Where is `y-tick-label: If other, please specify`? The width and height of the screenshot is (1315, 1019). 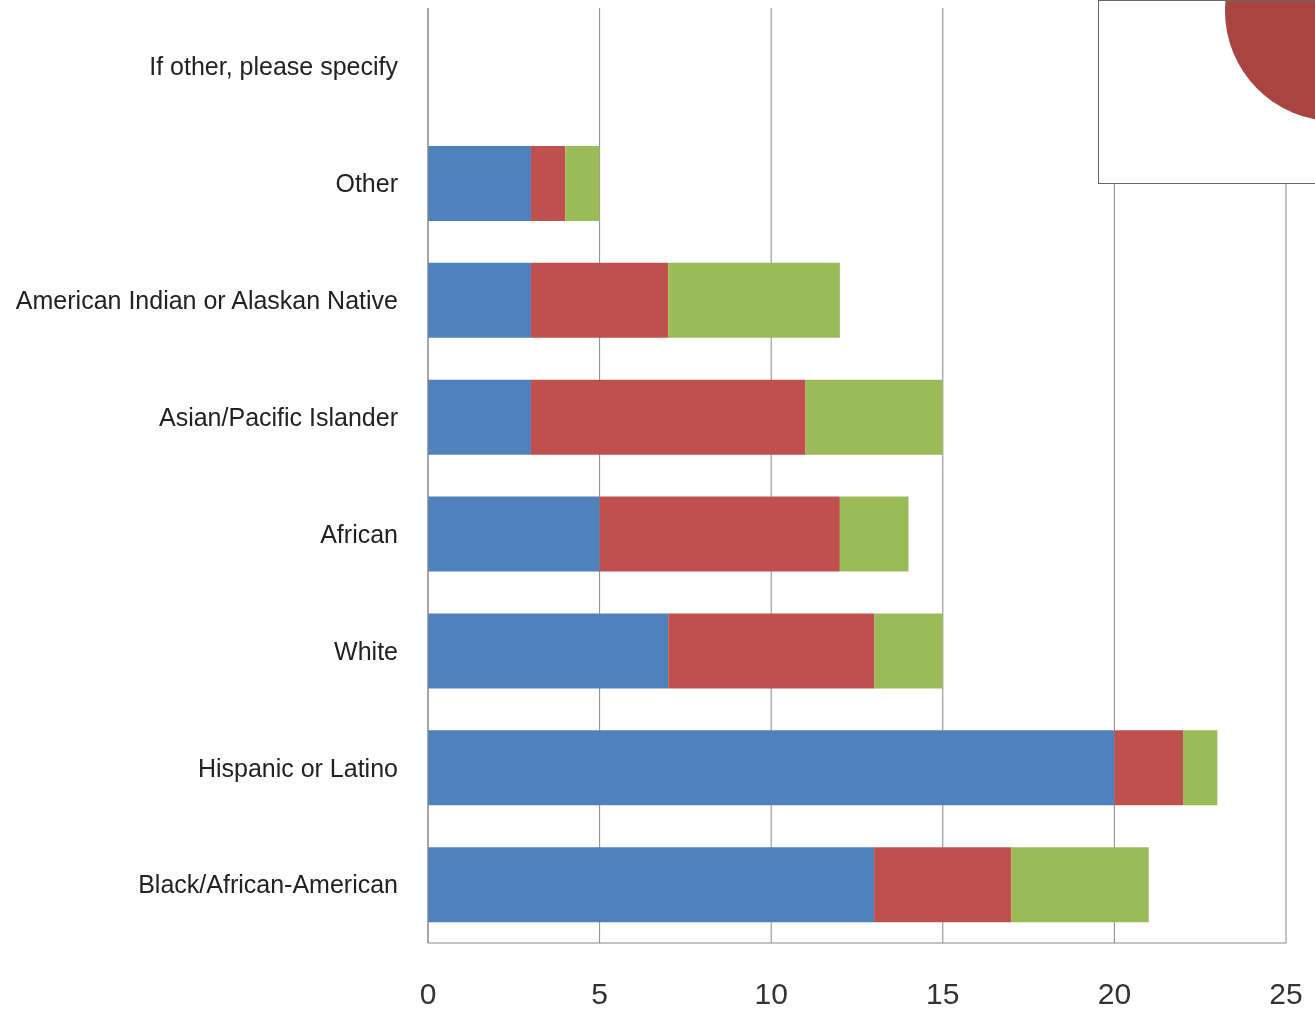 y-tick-label: If other, please specify is located at coordinates (274, 66).